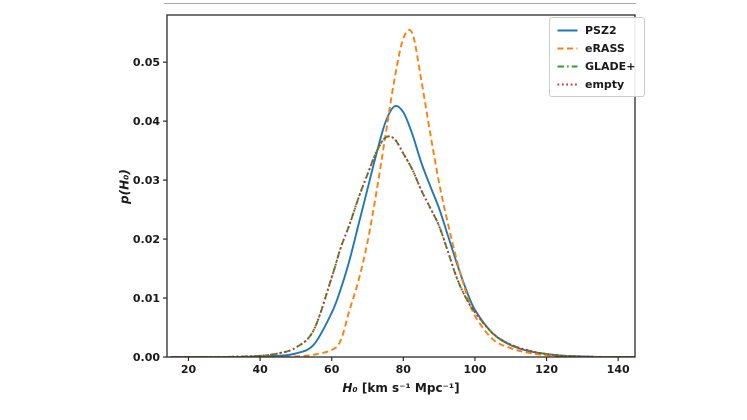 This screenshot has height=420, width=747. What do you see at coordinates (146, 62) in the screenshot?
I see `y-tick-label: 0.05` at bounding box center [146, 62].